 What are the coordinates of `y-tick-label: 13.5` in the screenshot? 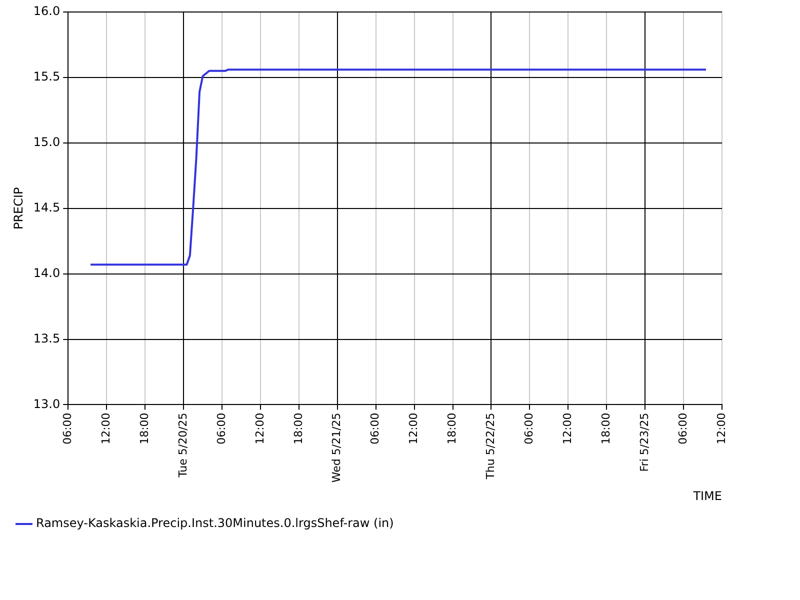 It's located at (46, 338).